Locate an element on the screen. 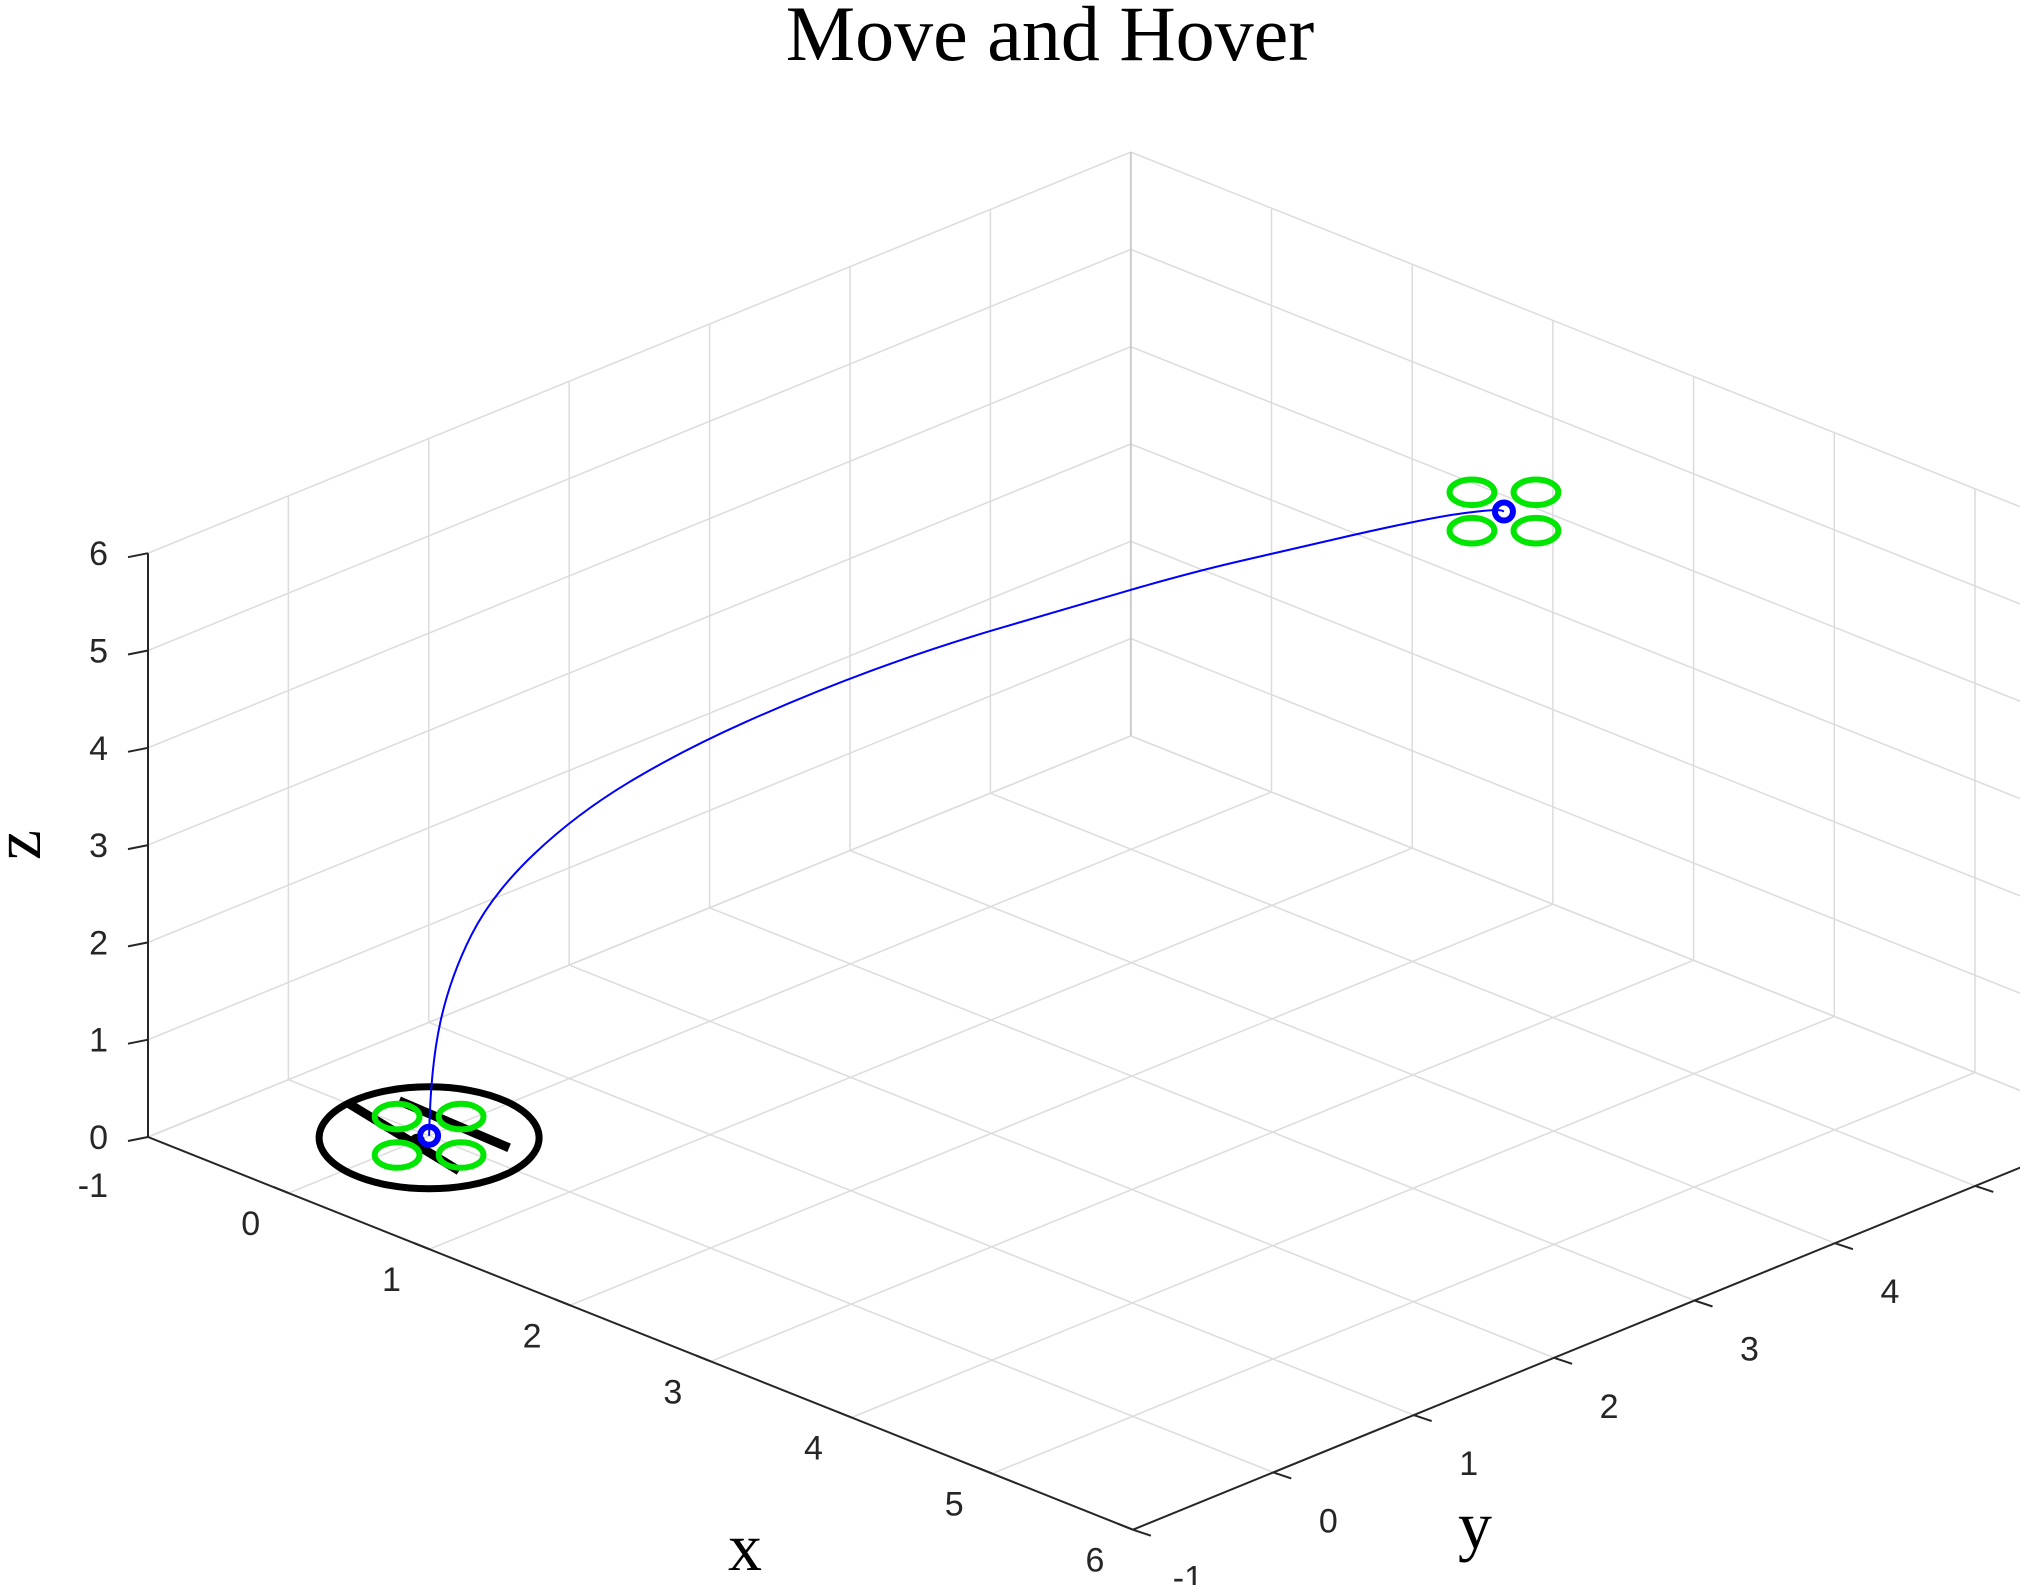 This screenshot has height=1585, width=2020. z-tick-label: 0 is located at coordinates (98, 1138).